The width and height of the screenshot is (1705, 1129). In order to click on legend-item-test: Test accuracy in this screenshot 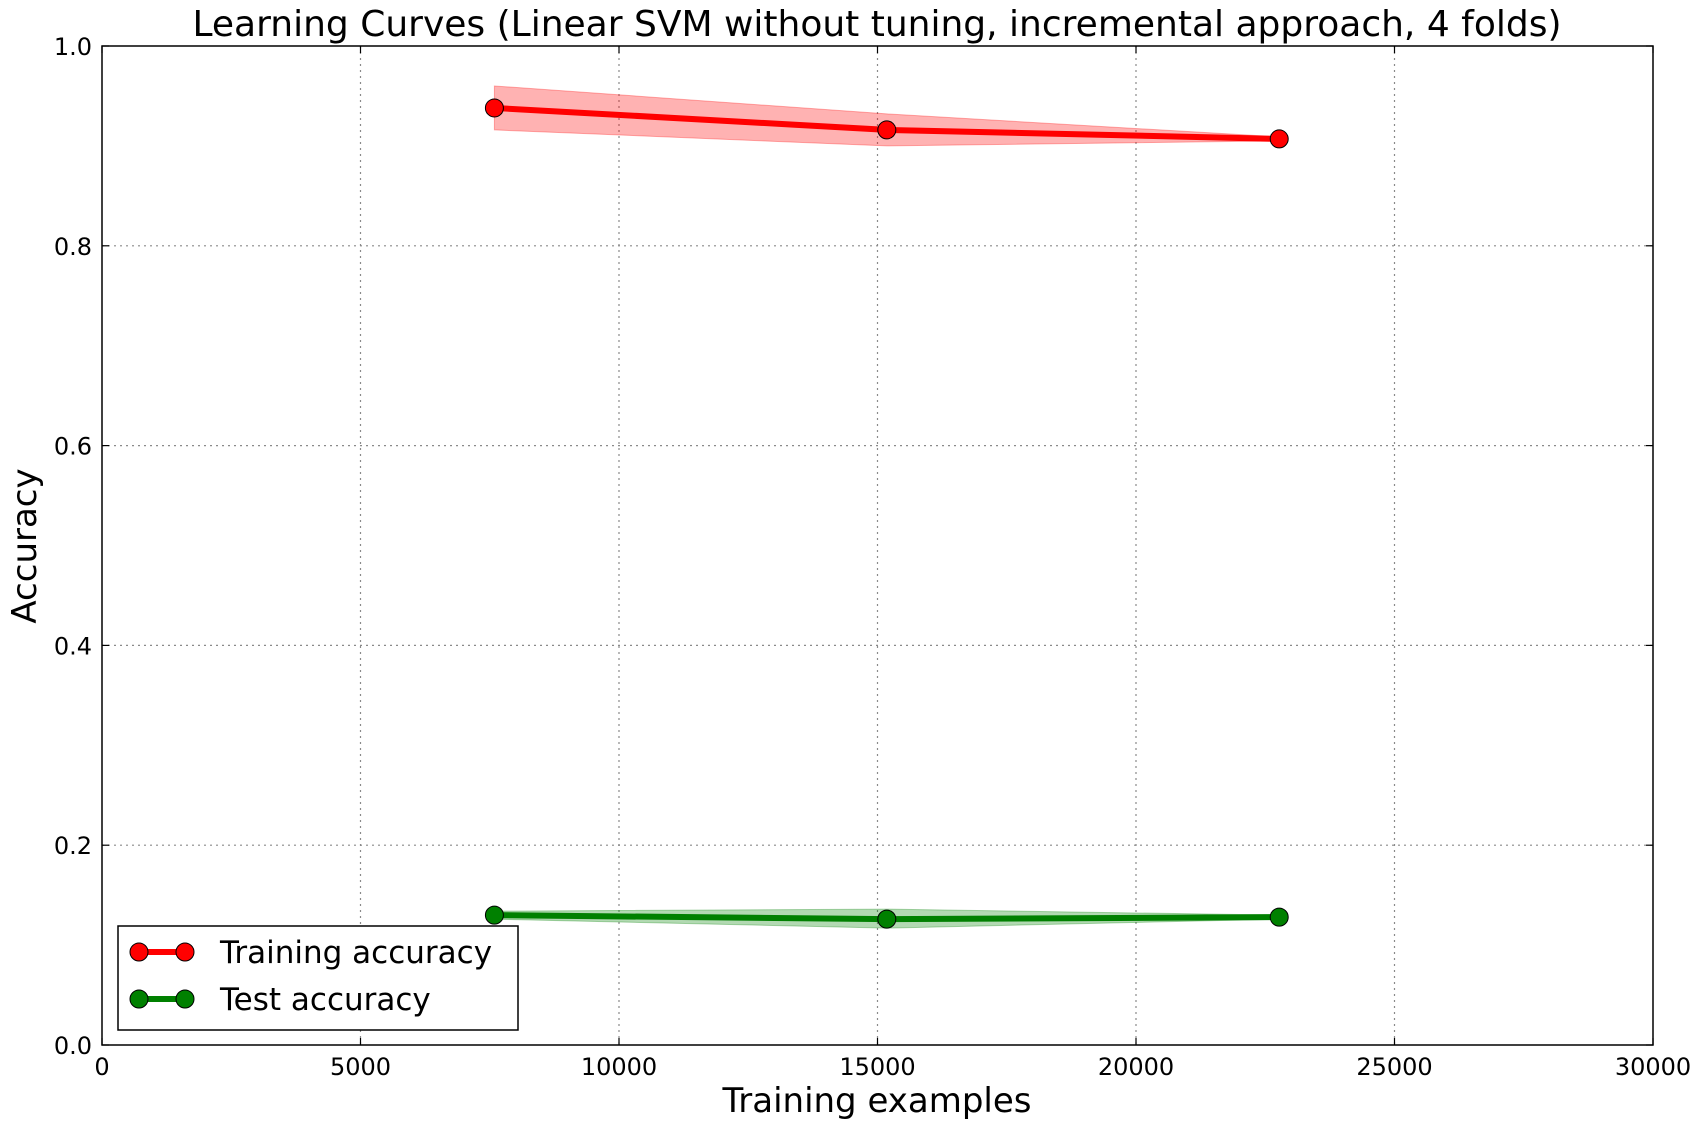, I will do `click(280, 1000)`.